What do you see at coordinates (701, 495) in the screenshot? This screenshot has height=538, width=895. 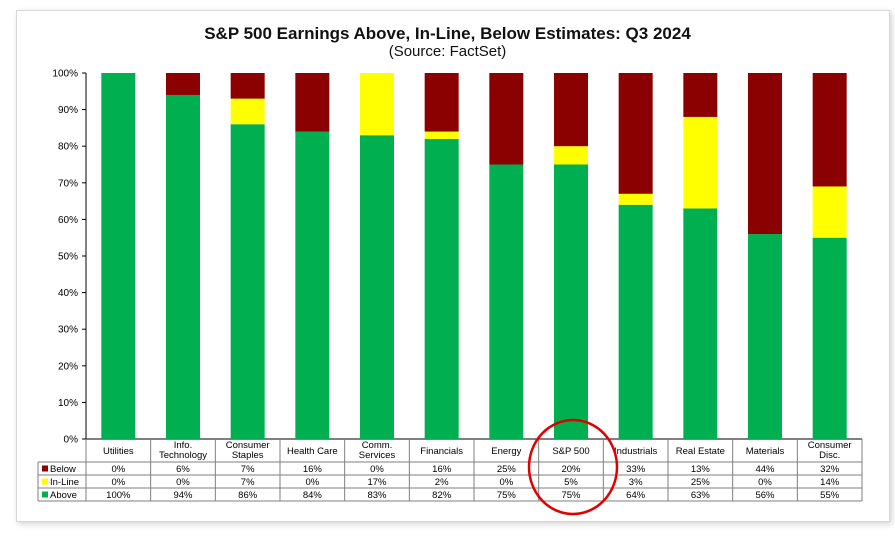 I see `data-label: 63%` at bounding box center [701, 495].